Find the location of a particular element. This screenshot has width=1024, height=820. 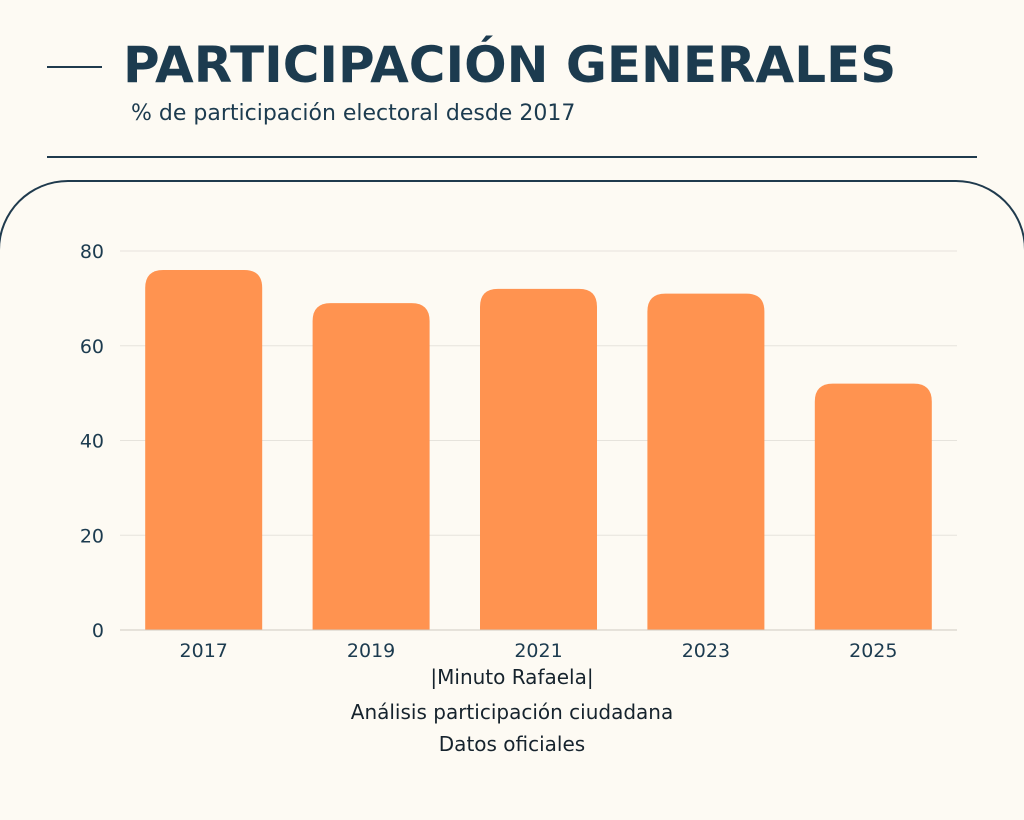

footer-description: Análisis participación ciudadana is located at coordinates (512, 712).